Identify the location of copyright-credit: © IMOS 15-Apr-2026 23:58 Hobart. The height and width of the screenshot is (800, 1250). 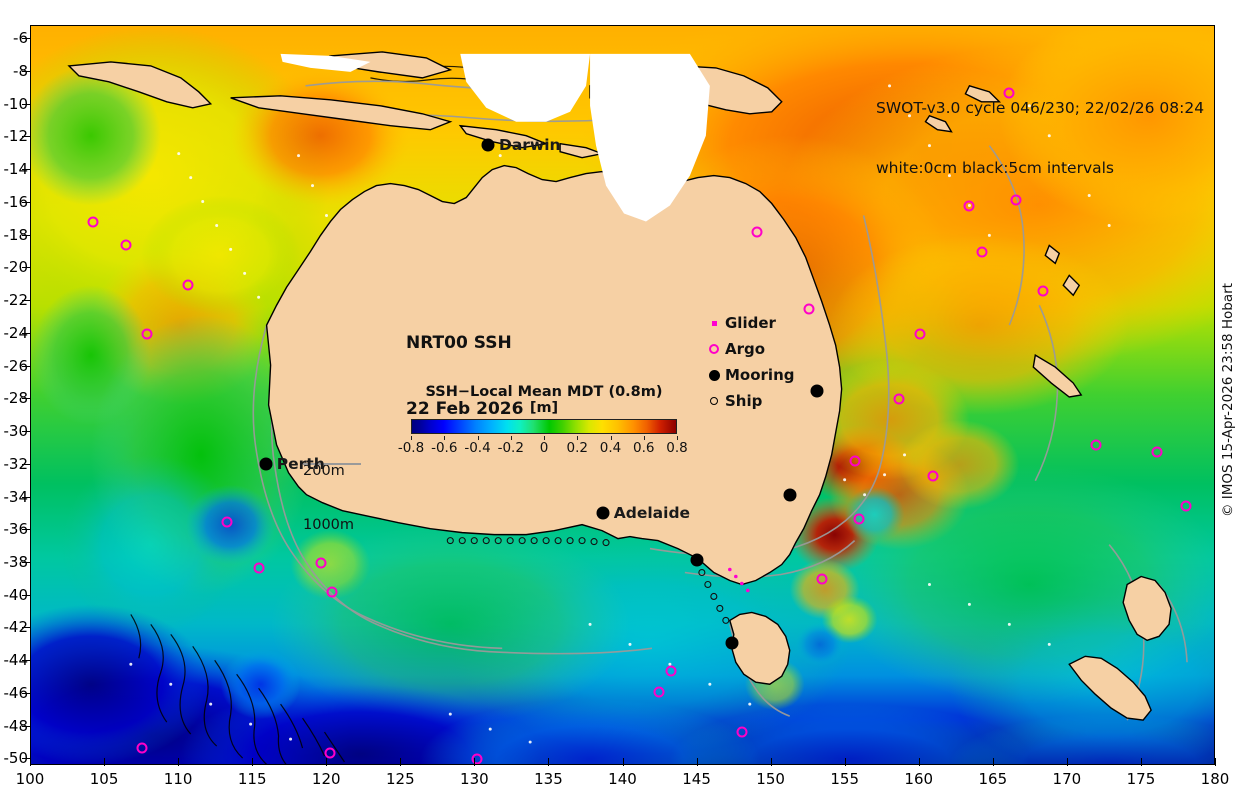
(1228, 400).